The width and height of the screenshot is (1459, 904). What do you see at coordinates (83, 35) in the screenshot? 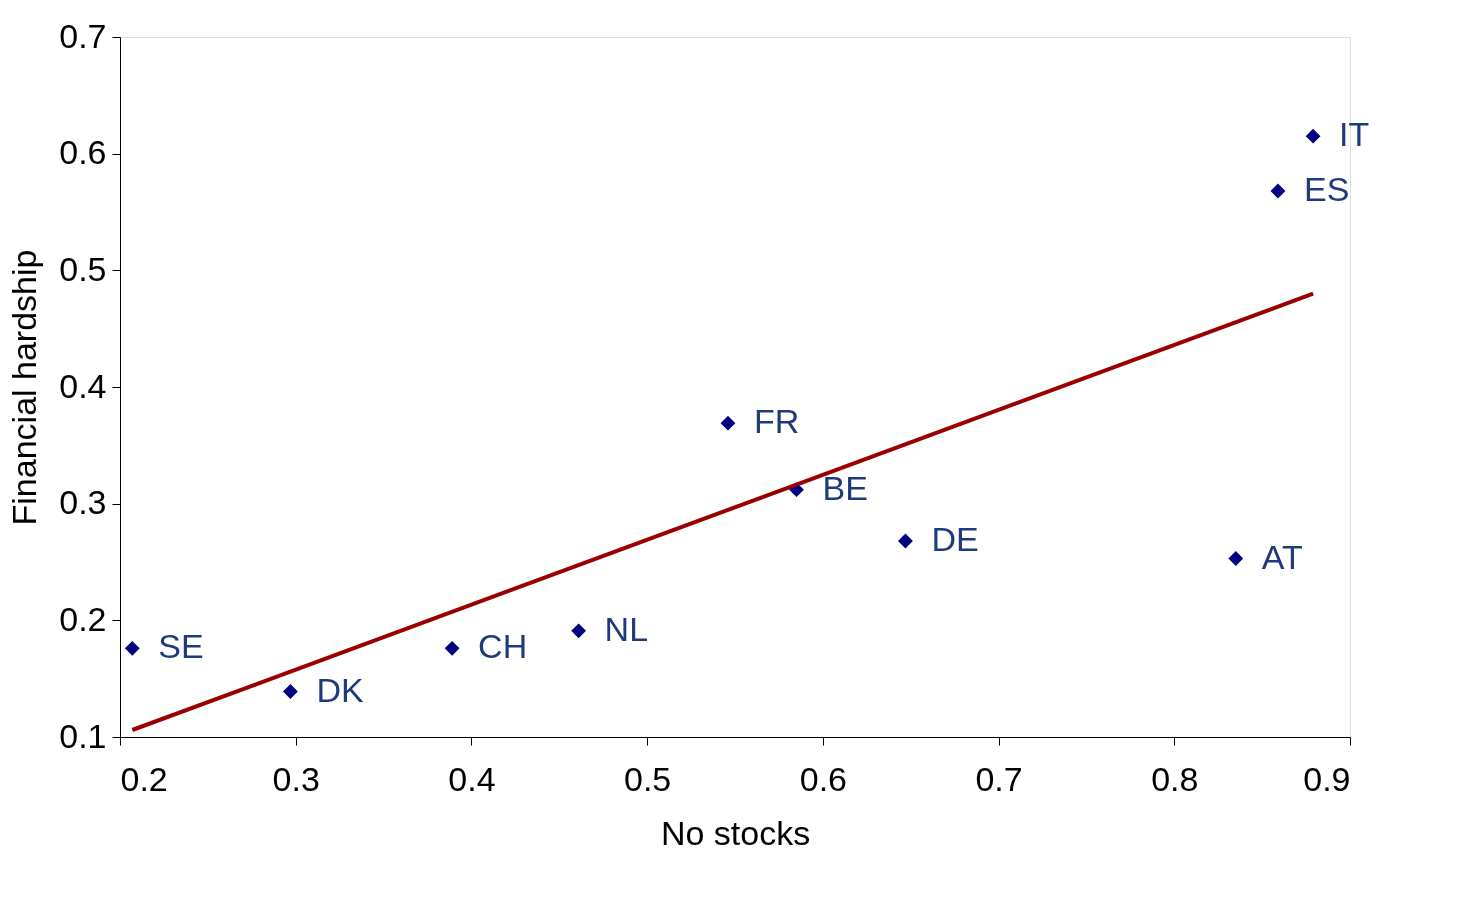
I see `y-tick-label: 0.7` at bounding box center [83, 35].